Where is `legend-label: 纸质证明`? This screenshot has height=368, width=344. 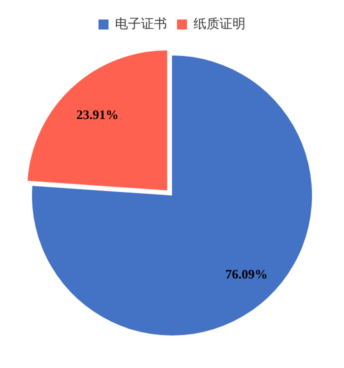 legend-label: 纸质证明 is located at coordinates (220, 24).